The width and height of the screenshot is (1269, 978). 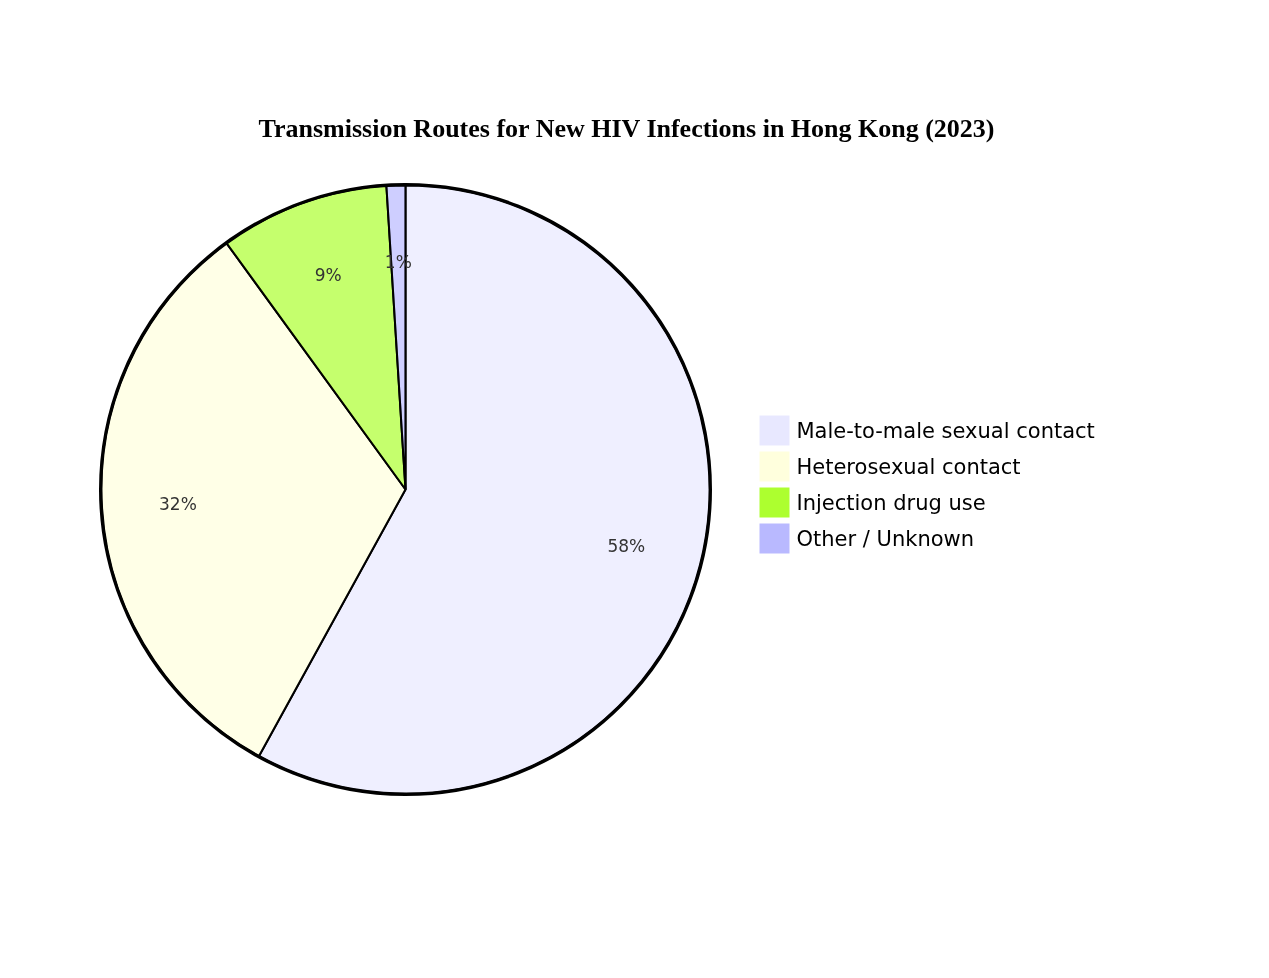 I want to click on legend-label: Other / Unknown, so click(x=885, y=538).